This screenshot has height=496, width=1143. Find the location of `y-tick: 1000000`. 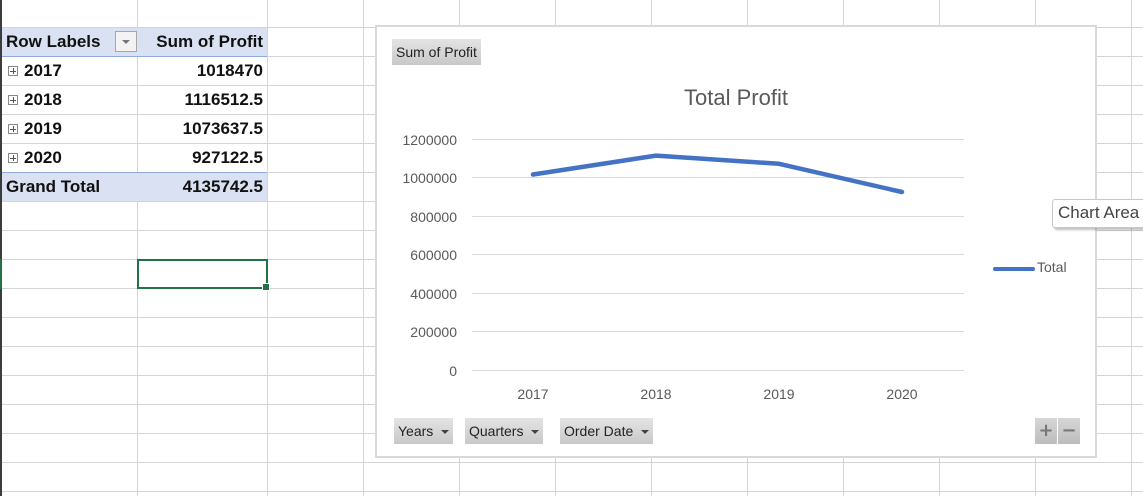

y-tick: 1000000 is located at coordinates (429, 178).